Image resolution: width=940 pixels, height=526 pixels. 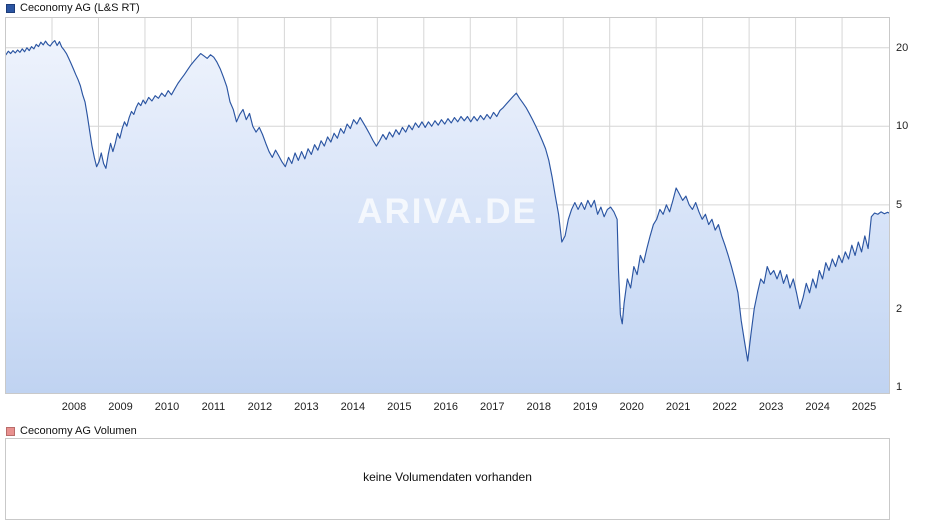 I want to click on x-axis-tick-2020: 2020, so click(x=631, y=407).